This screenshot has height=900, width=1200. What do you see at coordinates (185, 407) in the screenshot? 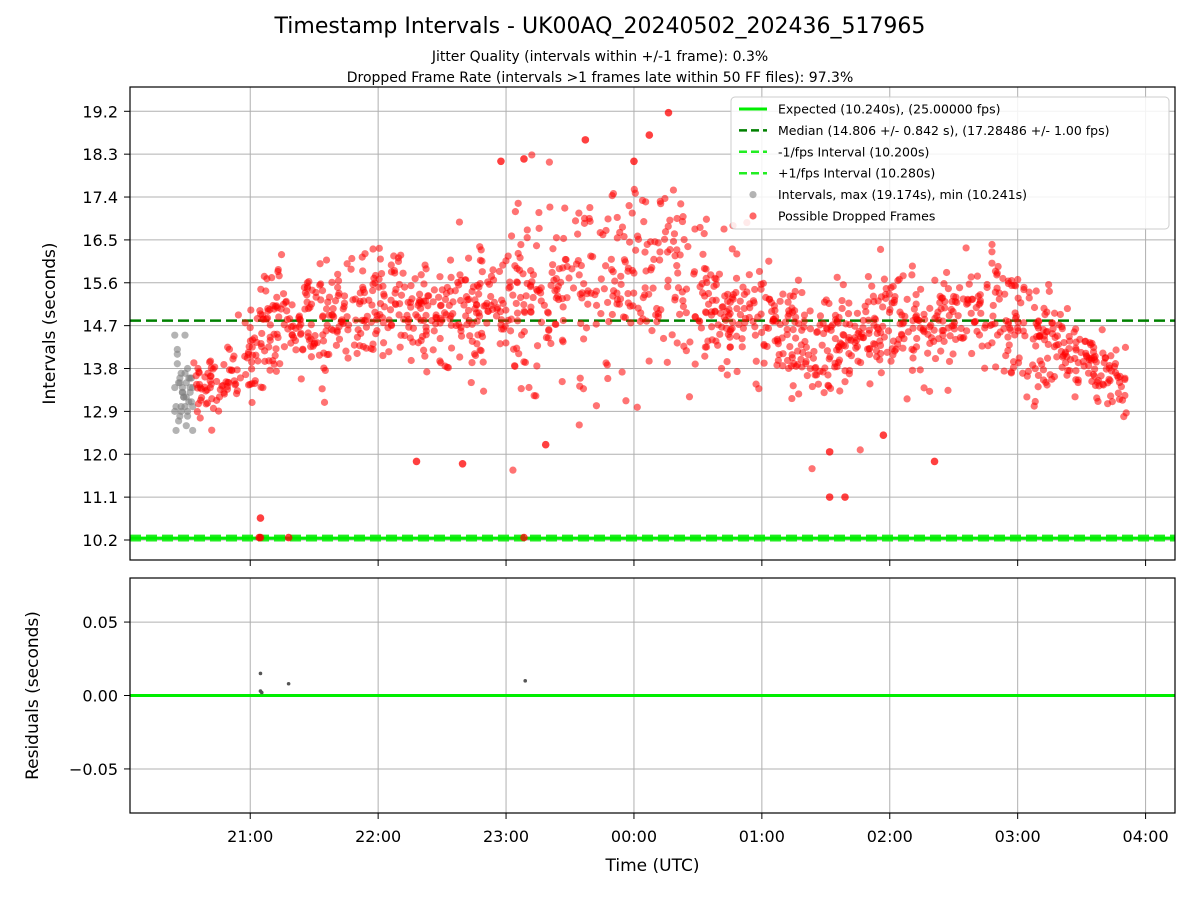
I see `interval-point` at bounding box center [185, 407].